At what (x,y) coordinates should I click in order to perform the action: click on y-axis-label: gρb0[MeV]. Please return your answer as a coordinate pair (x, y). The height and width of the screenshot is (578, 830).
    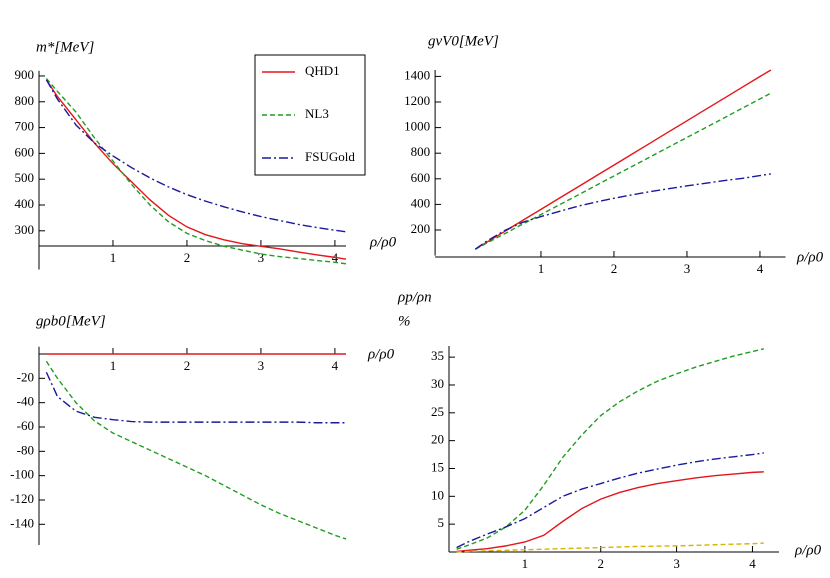
    Looking at the image, I should click on (71, 321).